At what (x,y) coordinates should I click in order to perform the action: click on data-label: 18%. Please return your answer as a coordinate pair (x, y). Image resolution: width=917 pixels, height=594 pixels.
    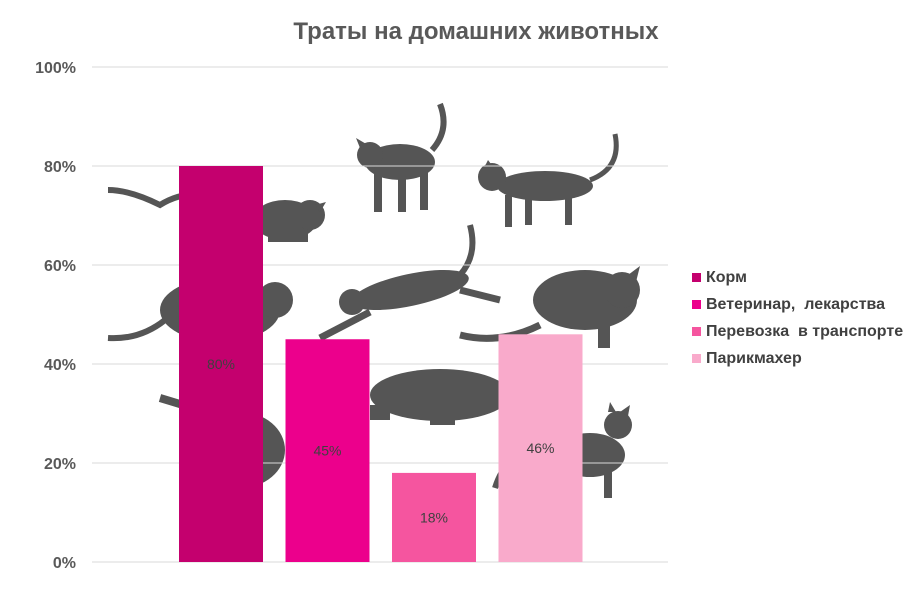
    Looking at the image, I should click on (434, 517).